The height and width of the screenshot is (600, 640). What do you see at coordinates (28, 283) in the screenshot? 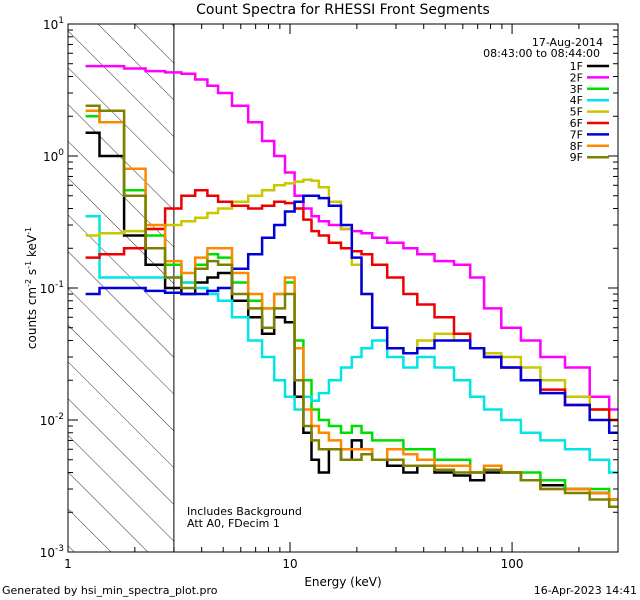
I see `y-label-exp1: -2` at bounding box center [28, 283].